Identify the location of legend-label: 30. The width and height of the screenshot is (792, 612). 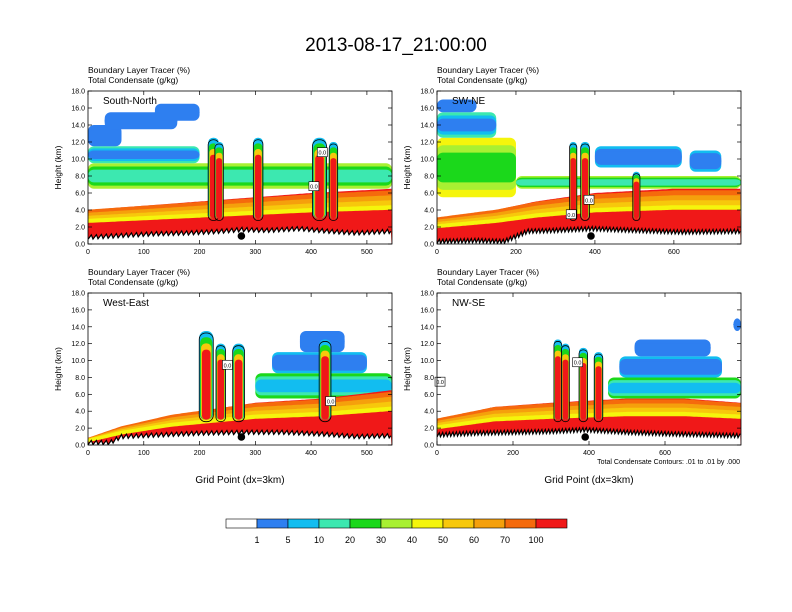
(381, 540).